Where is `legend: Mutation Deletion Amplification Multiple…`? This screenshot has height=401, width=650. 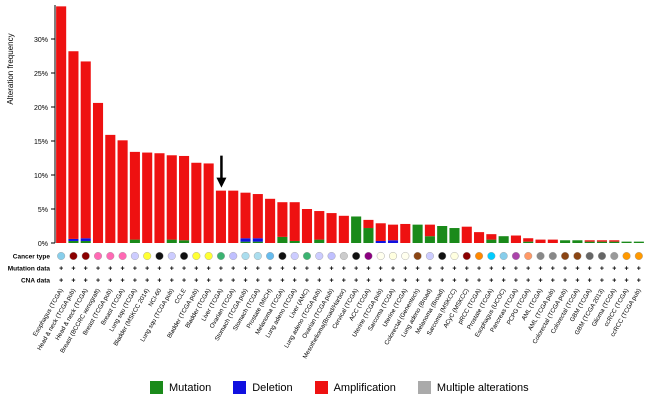
legend: Mutation Deletion Amplification Multiple… is located at coordinates (339, 387).